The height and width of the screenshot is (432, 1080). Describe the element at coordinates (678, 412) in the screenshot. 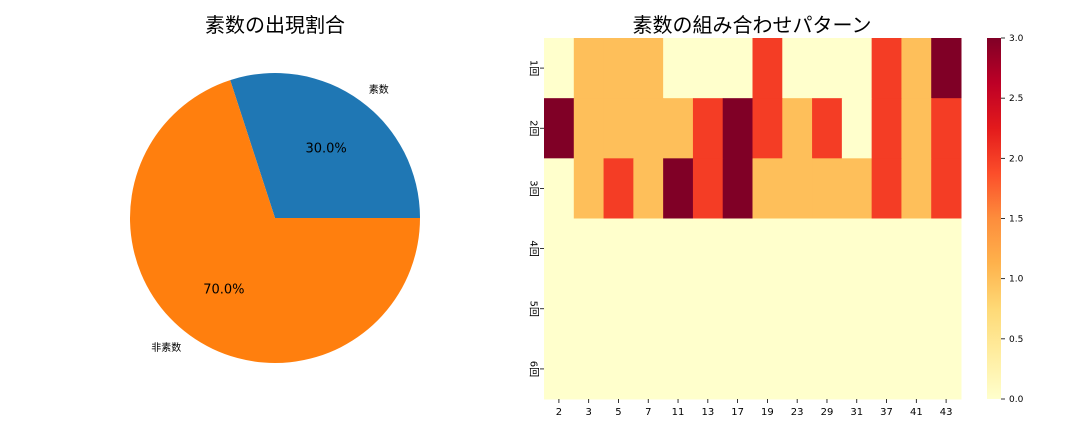

I see `x-tick-label: 11` at that location.